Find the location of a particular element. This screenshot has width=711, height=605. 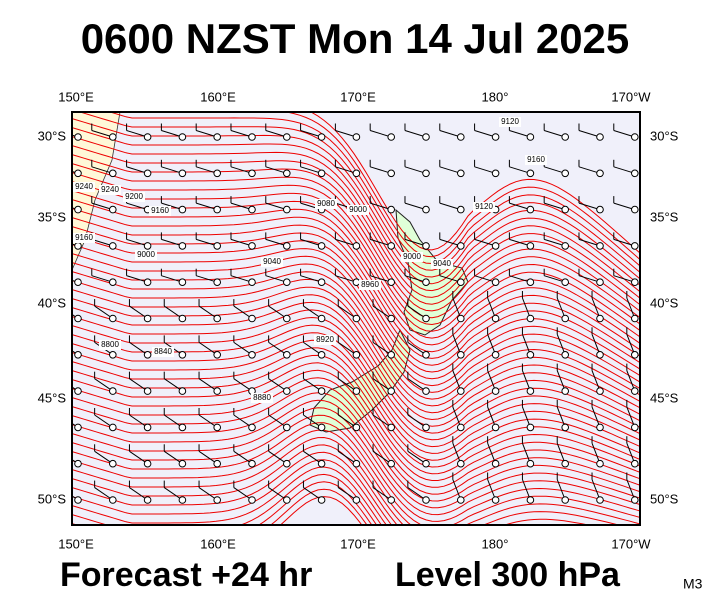

lon-label: 170°E is located at coordinates (358, 543).